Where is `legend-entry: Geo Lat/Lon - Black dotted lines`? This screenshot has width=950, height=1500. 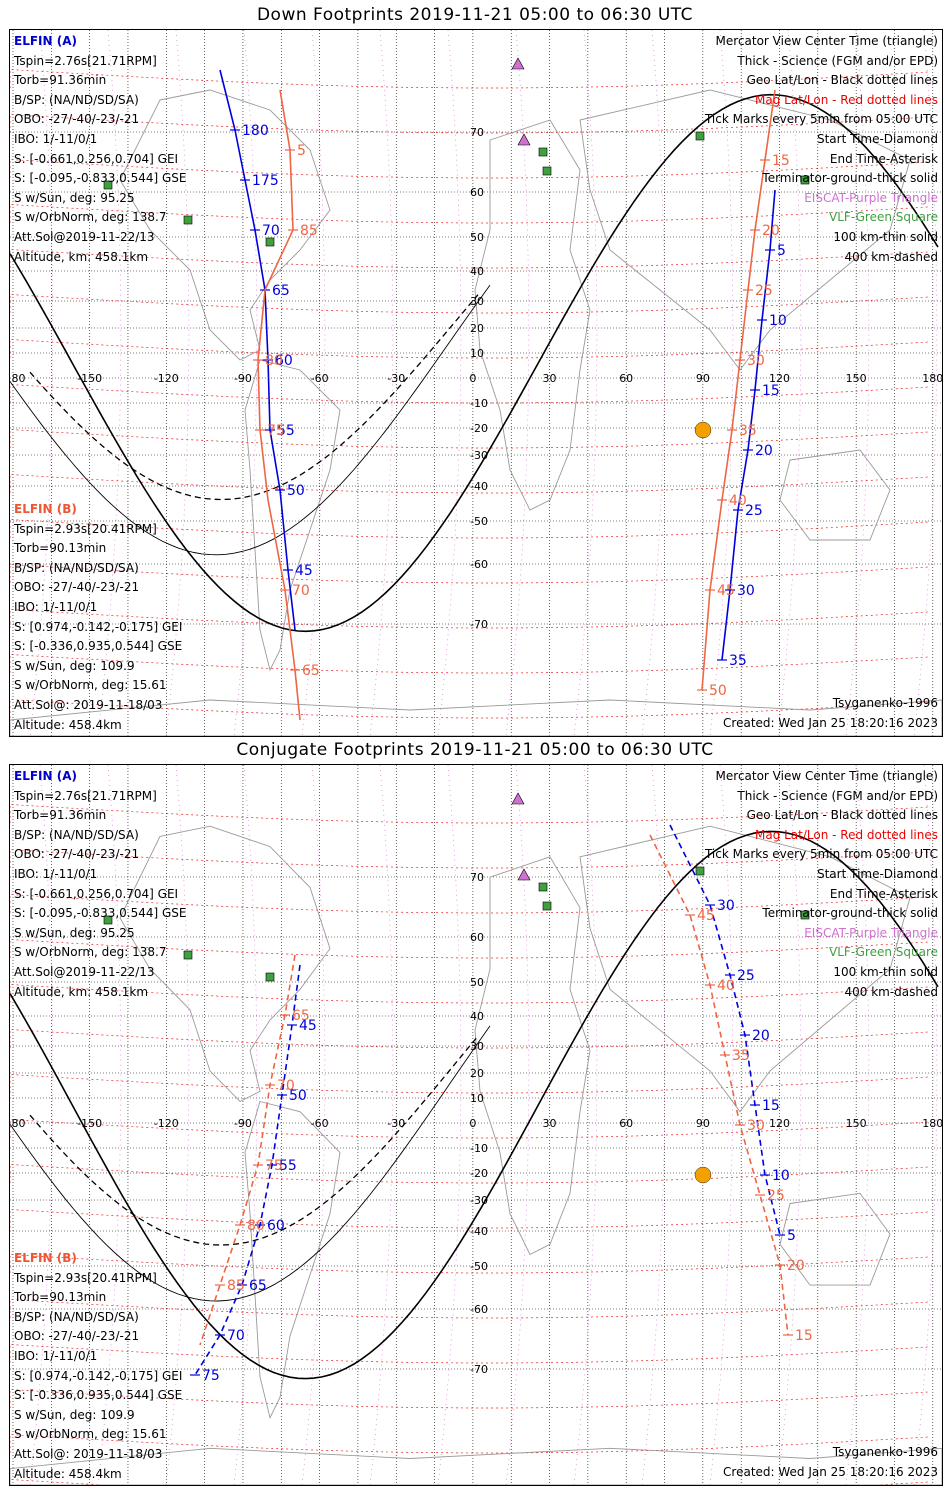 legend-entry: Geo Lat/Lon - Black dotted lines is located at coordinates (842, 80).